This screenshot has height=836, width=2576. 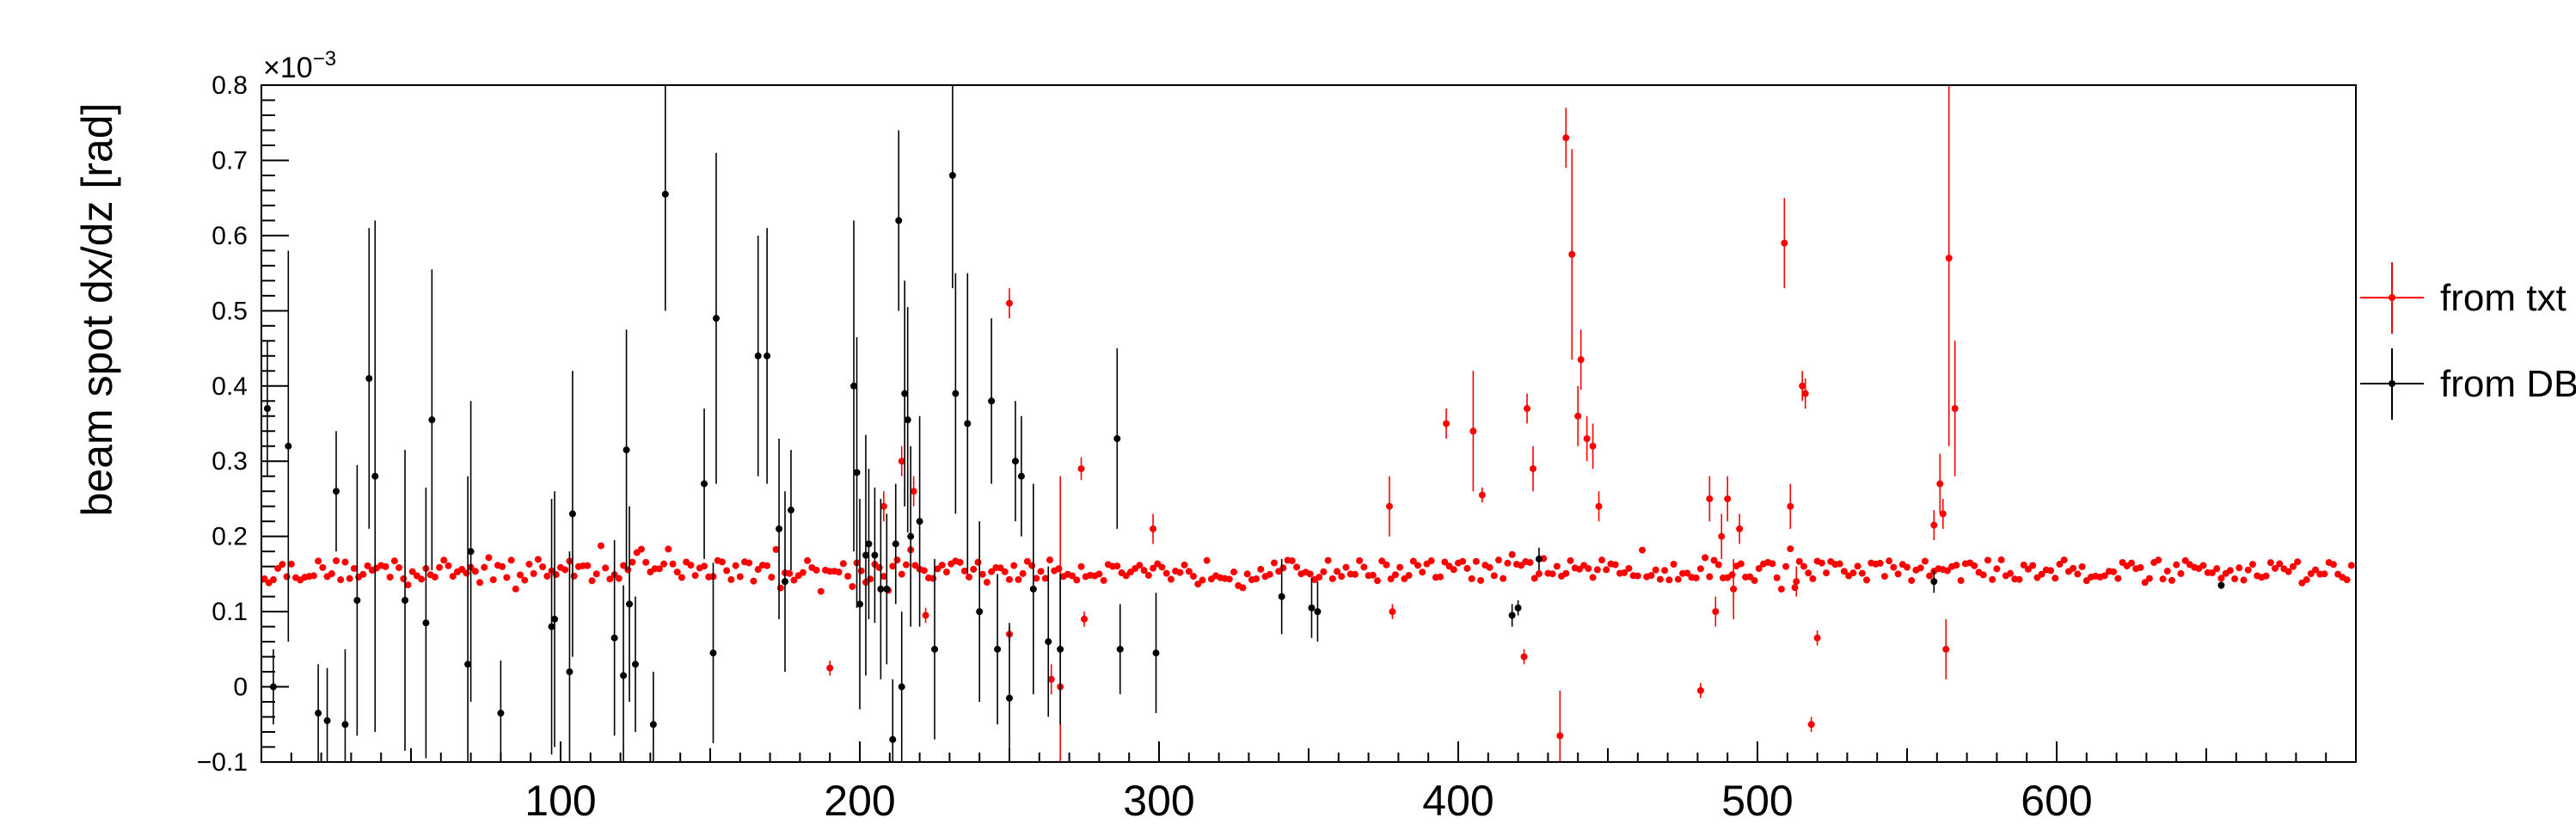 I want to click on x-tick-label: 600, so click(x=2056, y=801).